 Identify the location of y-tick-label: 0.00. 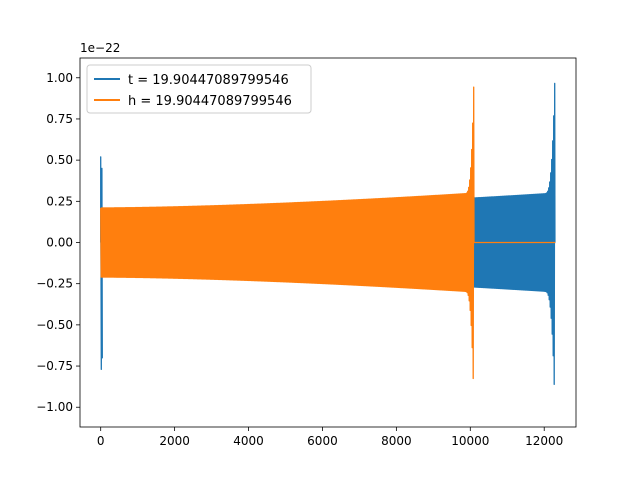
(59, 243).